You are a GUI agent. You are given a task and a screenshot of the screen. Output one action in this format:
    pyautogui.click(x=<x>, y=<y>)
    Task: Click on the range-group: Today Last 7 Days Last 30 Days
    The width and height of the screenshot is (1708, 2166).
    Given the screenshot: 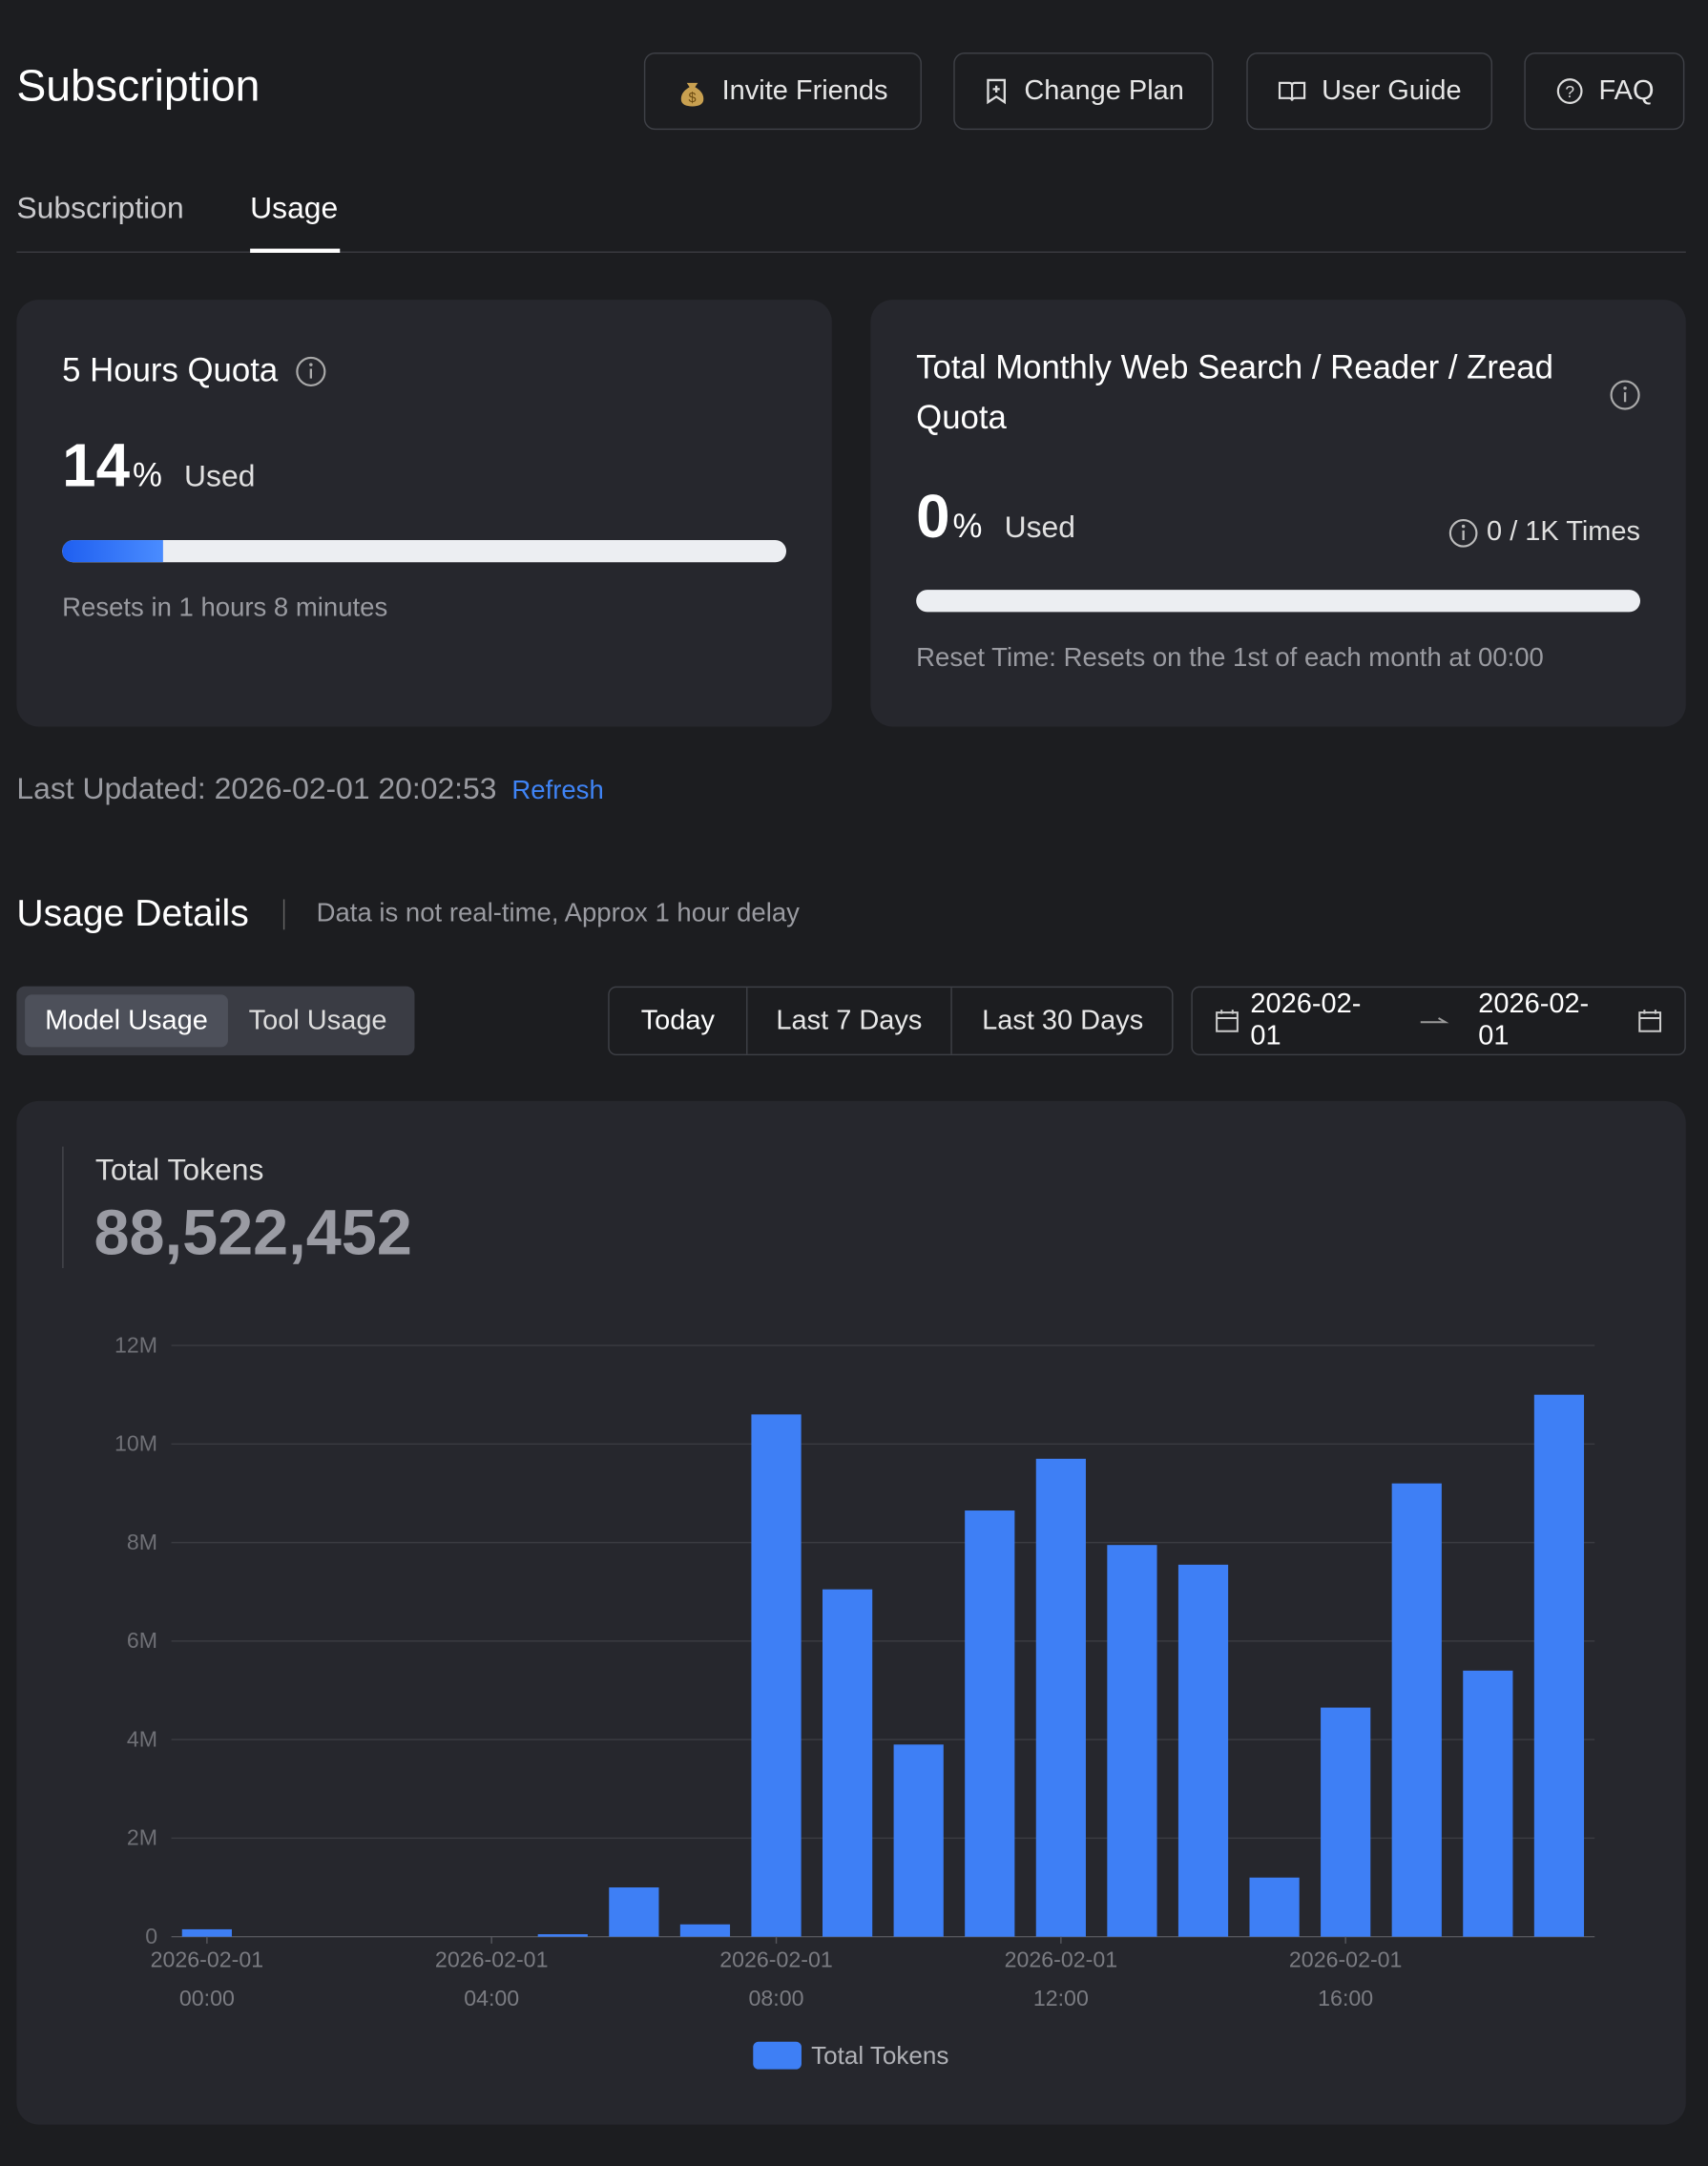 What is the action you would take?
    pyautogui.click(x=891, y=1021)
    